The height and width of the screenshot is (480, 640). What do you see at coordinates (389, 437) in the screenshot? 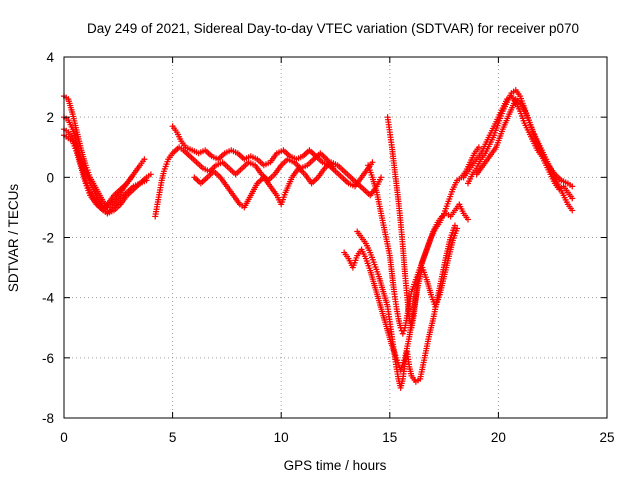
I see `x-tick-label: 15` at bounding box center [389, 437].